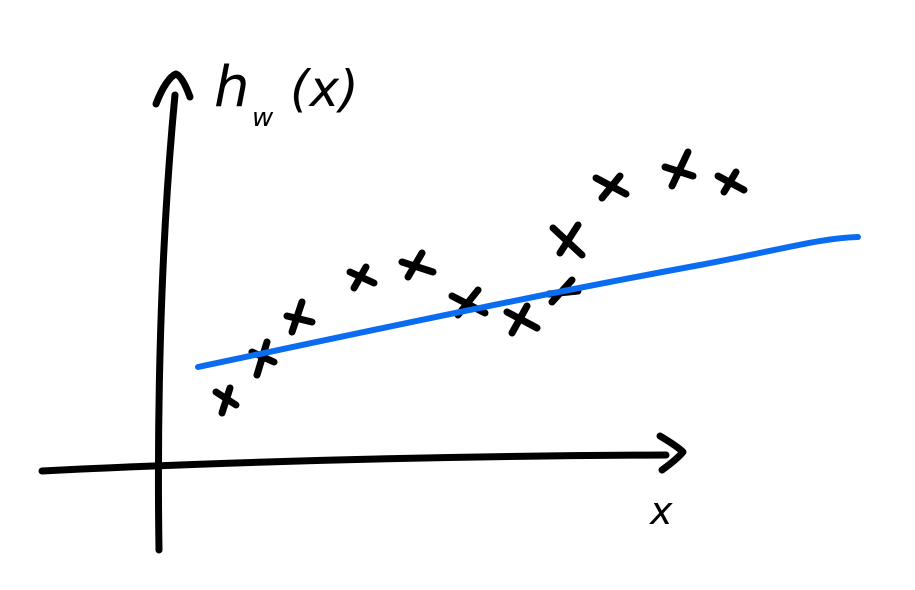 The width and height of the screenshot is (915, 590). What do you see at coordinates (661, 511) in the screenshot?
I see `x-axis-title: x` at bounding box center [661, 511].